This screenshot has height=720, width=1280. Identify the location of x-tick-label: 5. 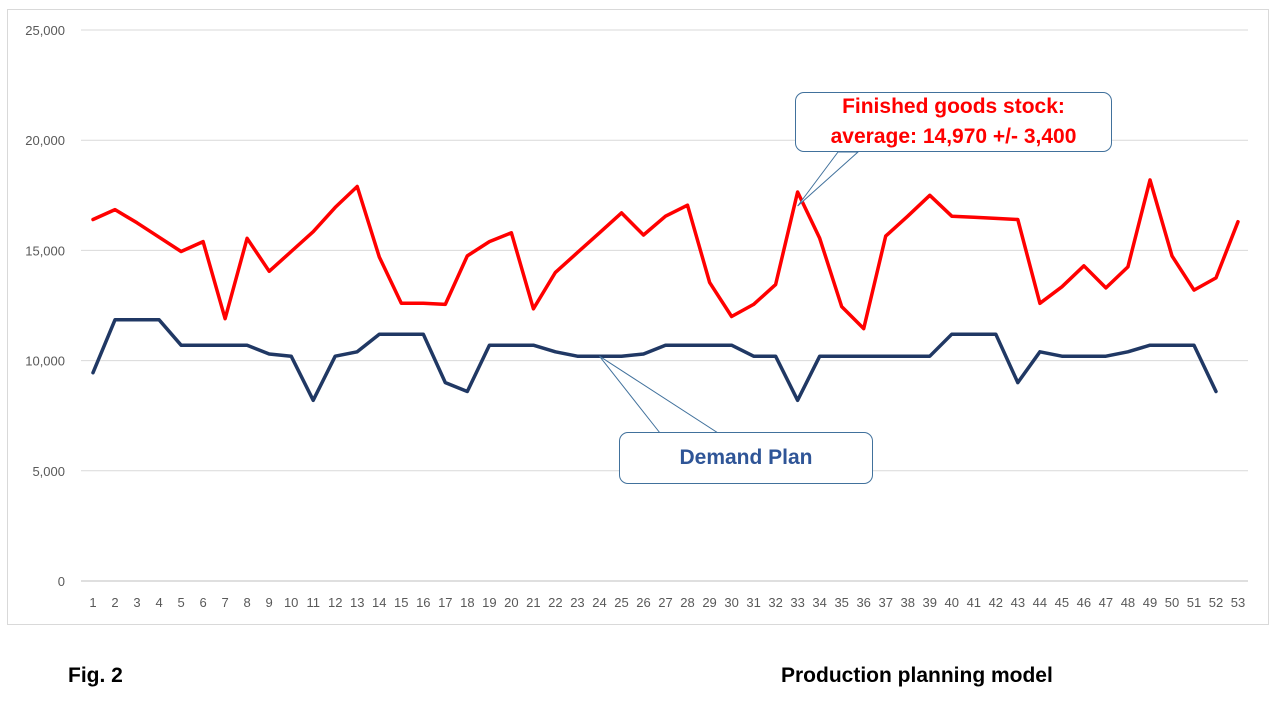
(180, 602).